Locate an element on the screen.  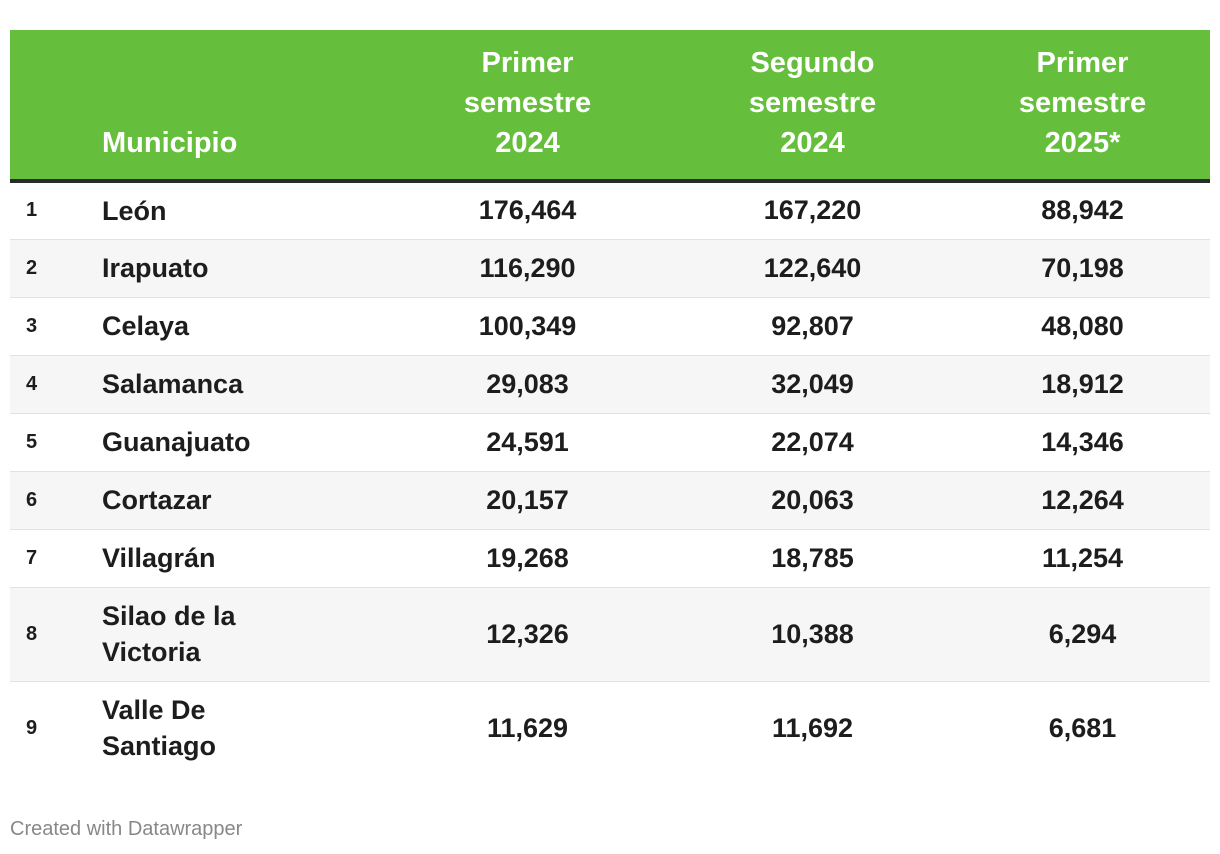
table-row: 7 Villagrán 19,268 18,785 11,254 is located at coordinates (610, 558).